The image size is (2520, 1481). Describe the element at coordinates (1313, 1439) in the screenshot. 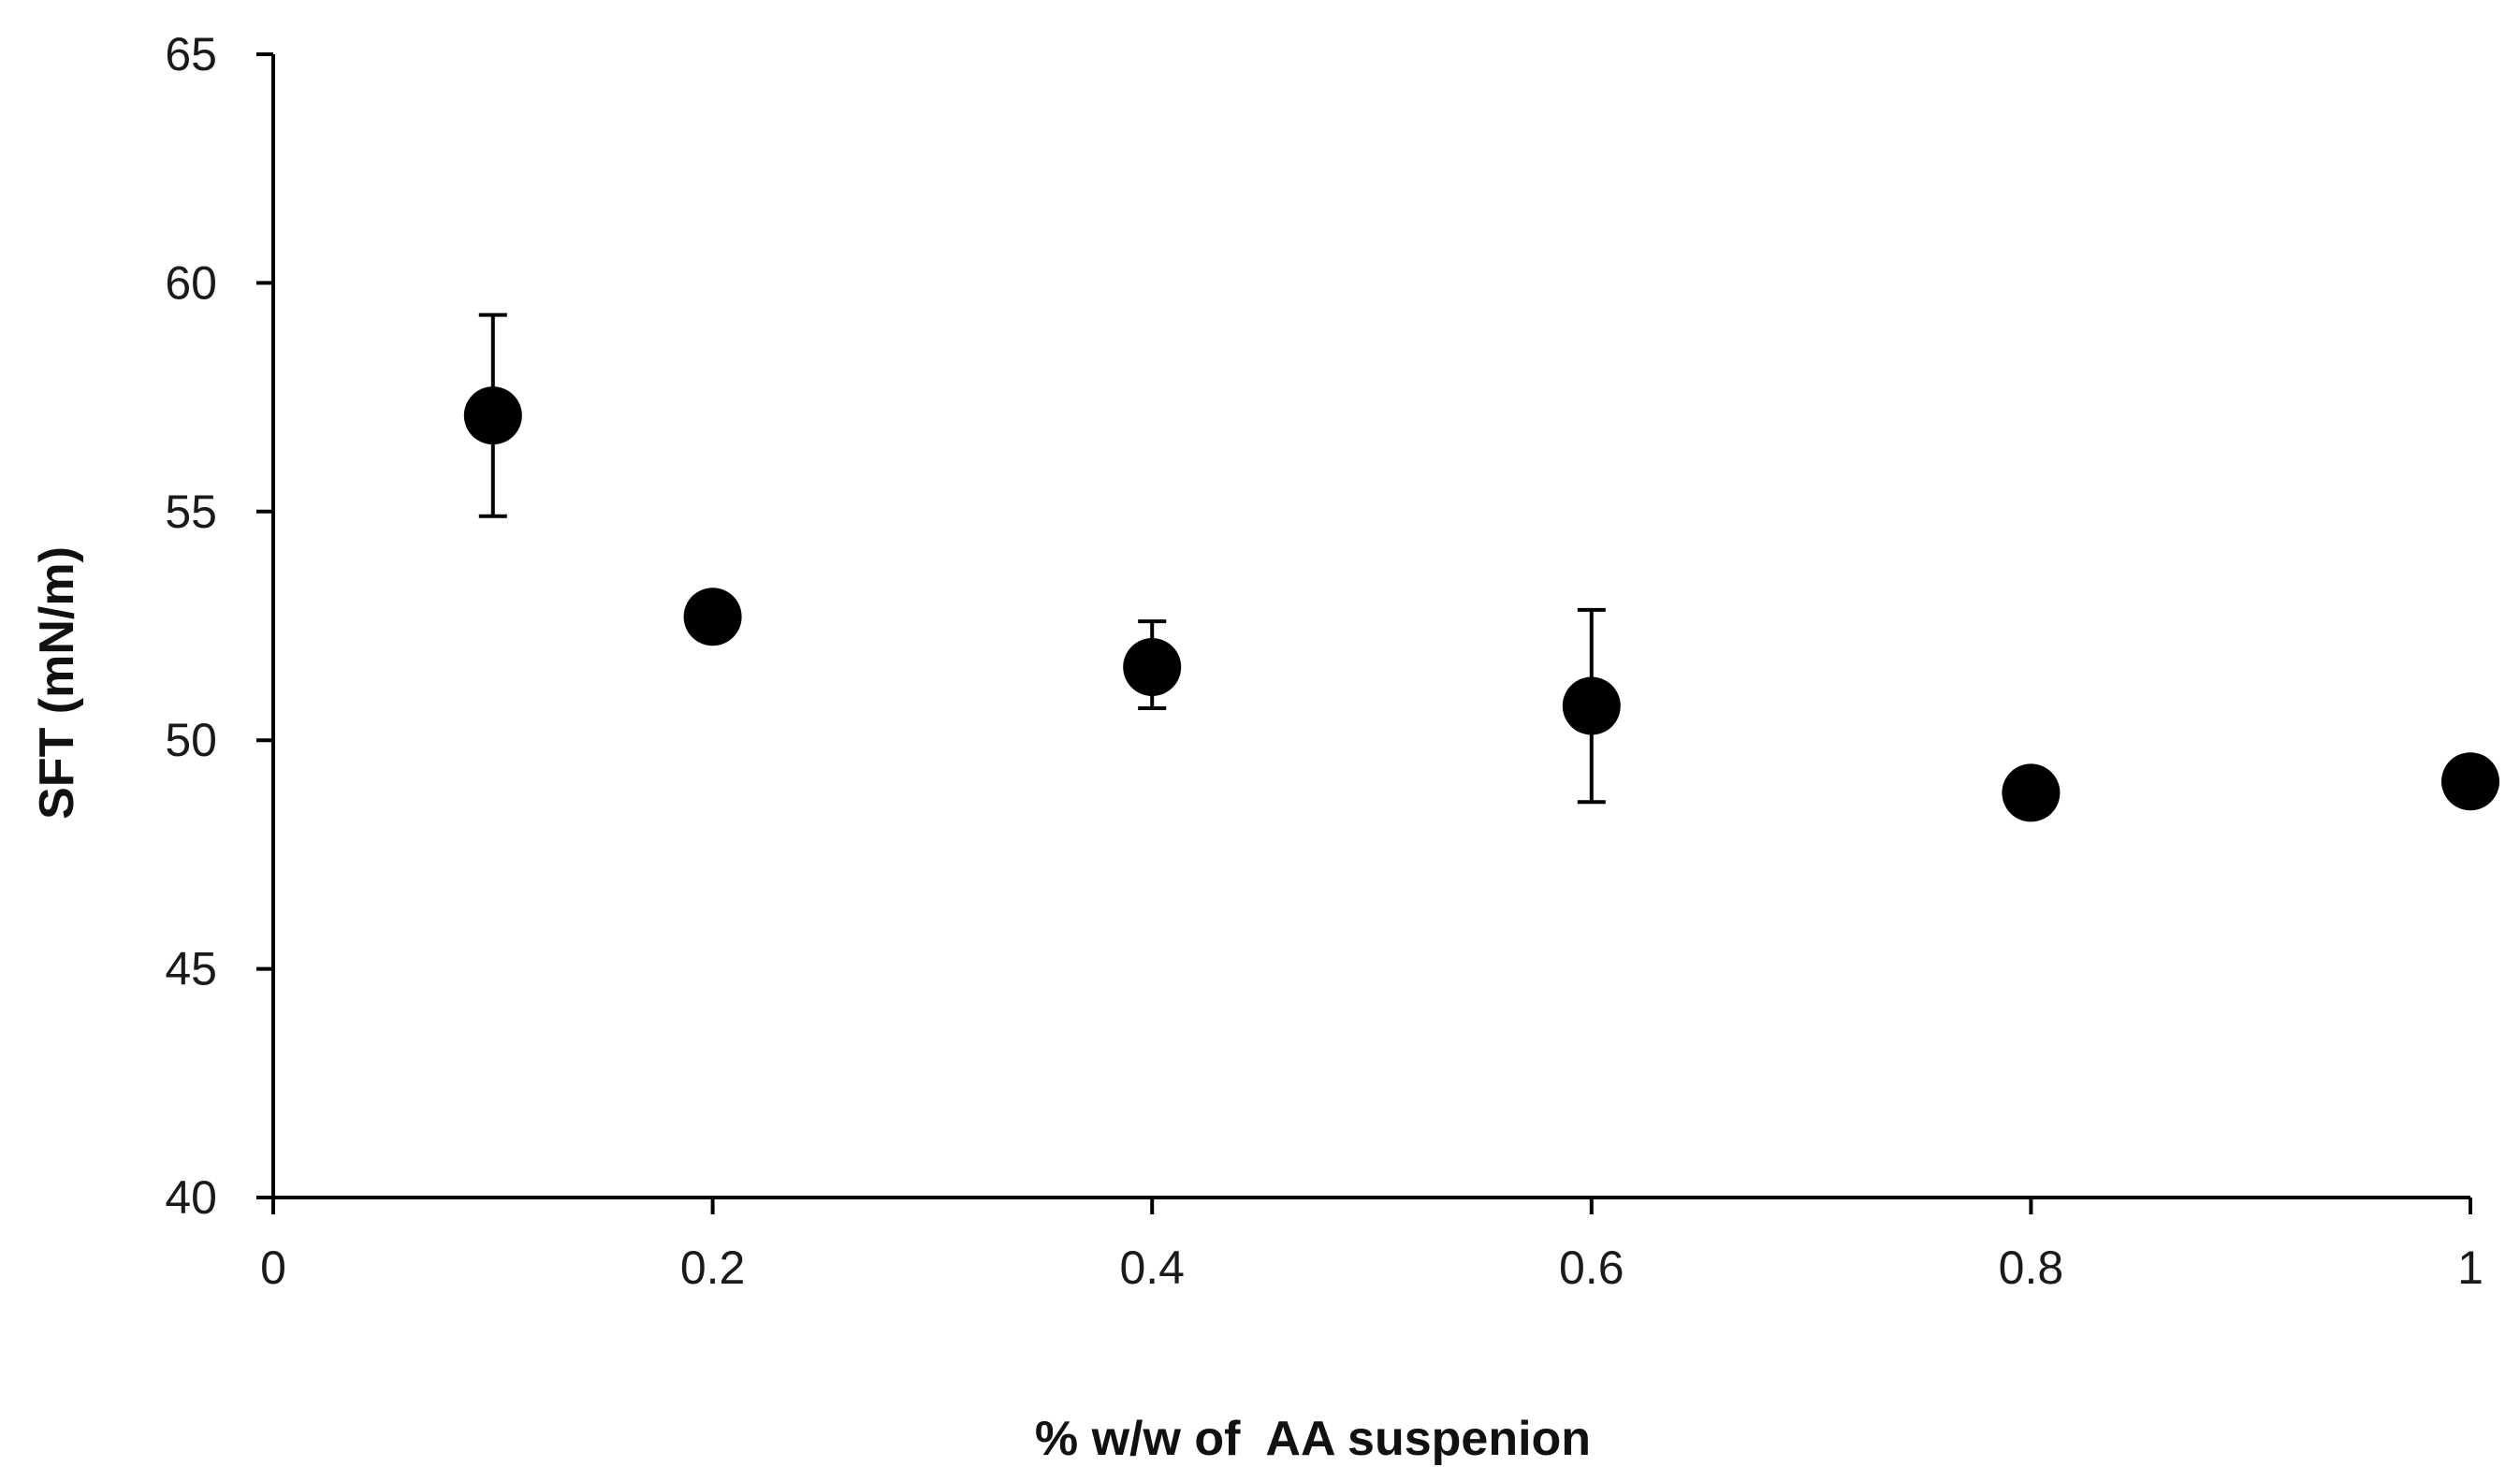

I see `x-axis-title: % w/w of AA suspenion` at that location.